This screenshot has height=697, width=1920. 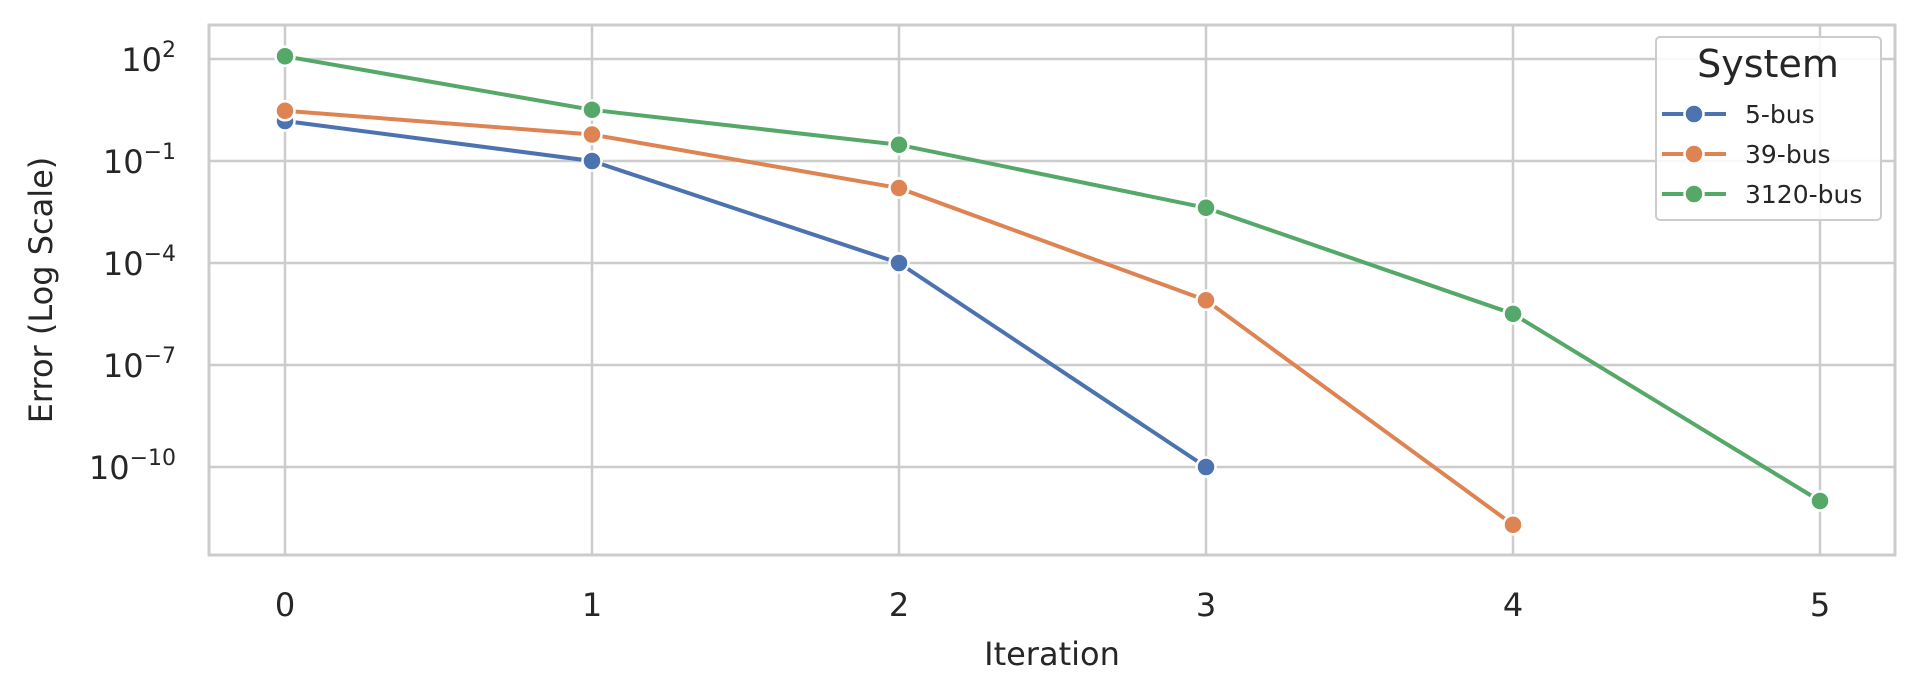 What do you see at coordinates (1513, 605) in the screenshot?
I see `x-tick-label: 4` at bounding box center [1513, 605].